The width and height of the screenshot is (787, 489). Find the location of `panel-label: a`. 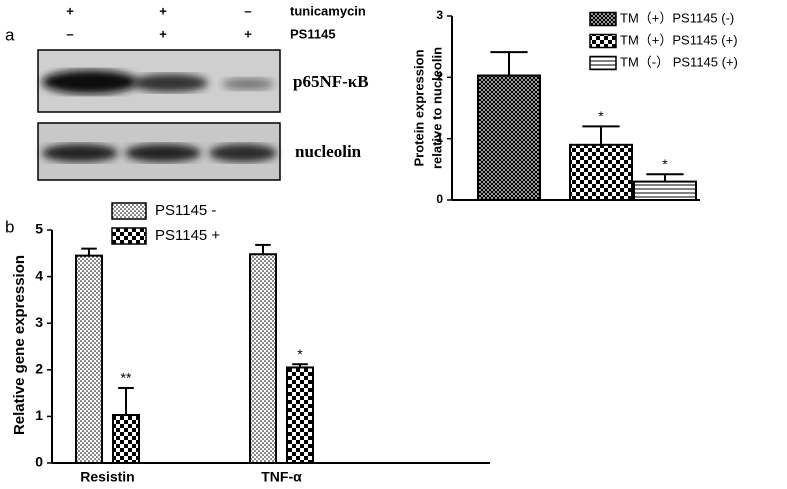

panel-label: a is located at coordinates (10, 34).